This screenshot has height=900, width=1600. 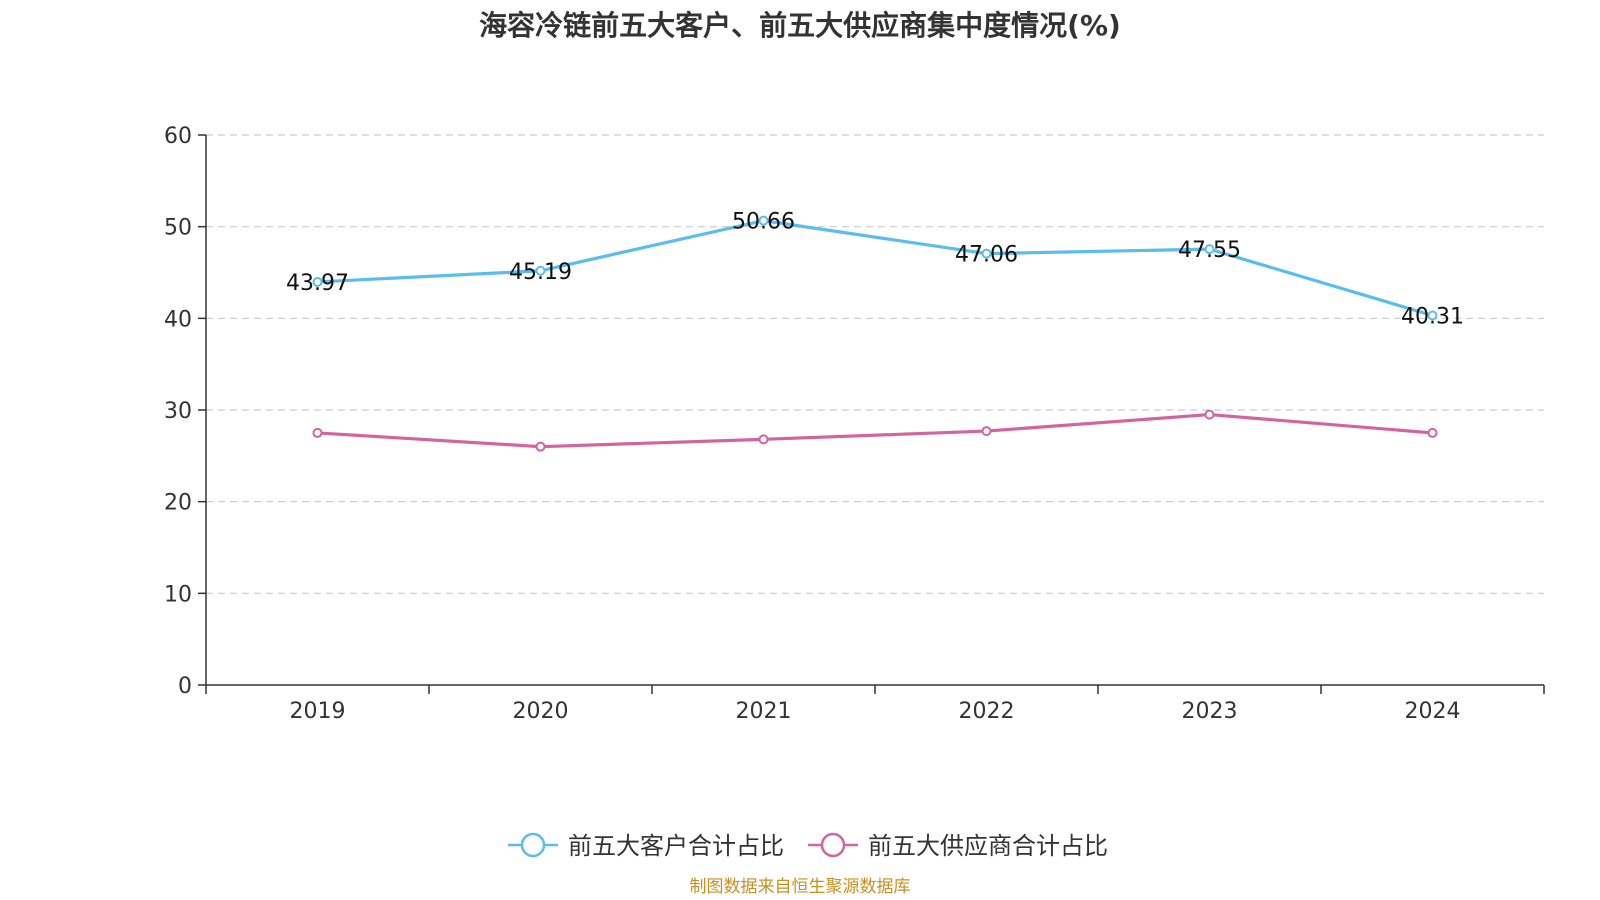 What do you see at coordinates (185, 686) in the screenshot?
I see `y-tick-label: 0` at bounding box center [185, 686].